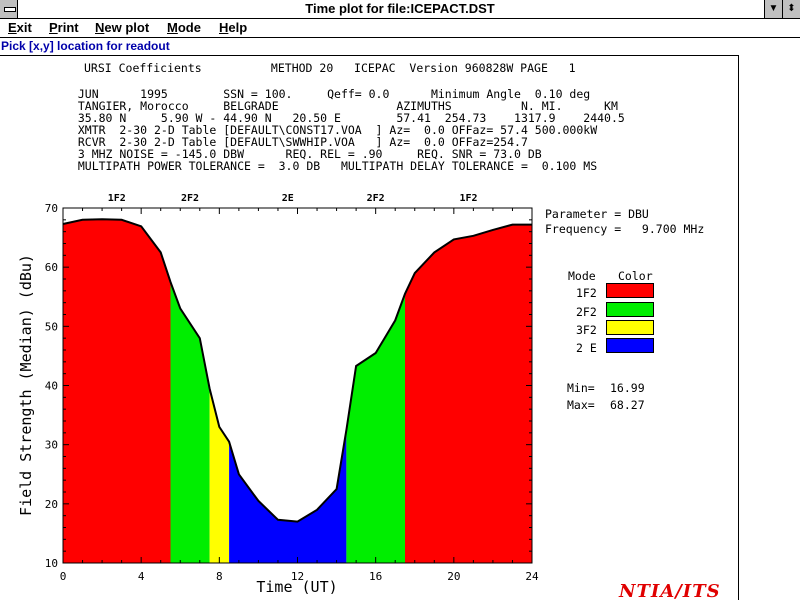  What do you see at coordinates (51, 504) in the screenshot?
I see `y-tick-label-20: 20` at bounding box center [51, 504].